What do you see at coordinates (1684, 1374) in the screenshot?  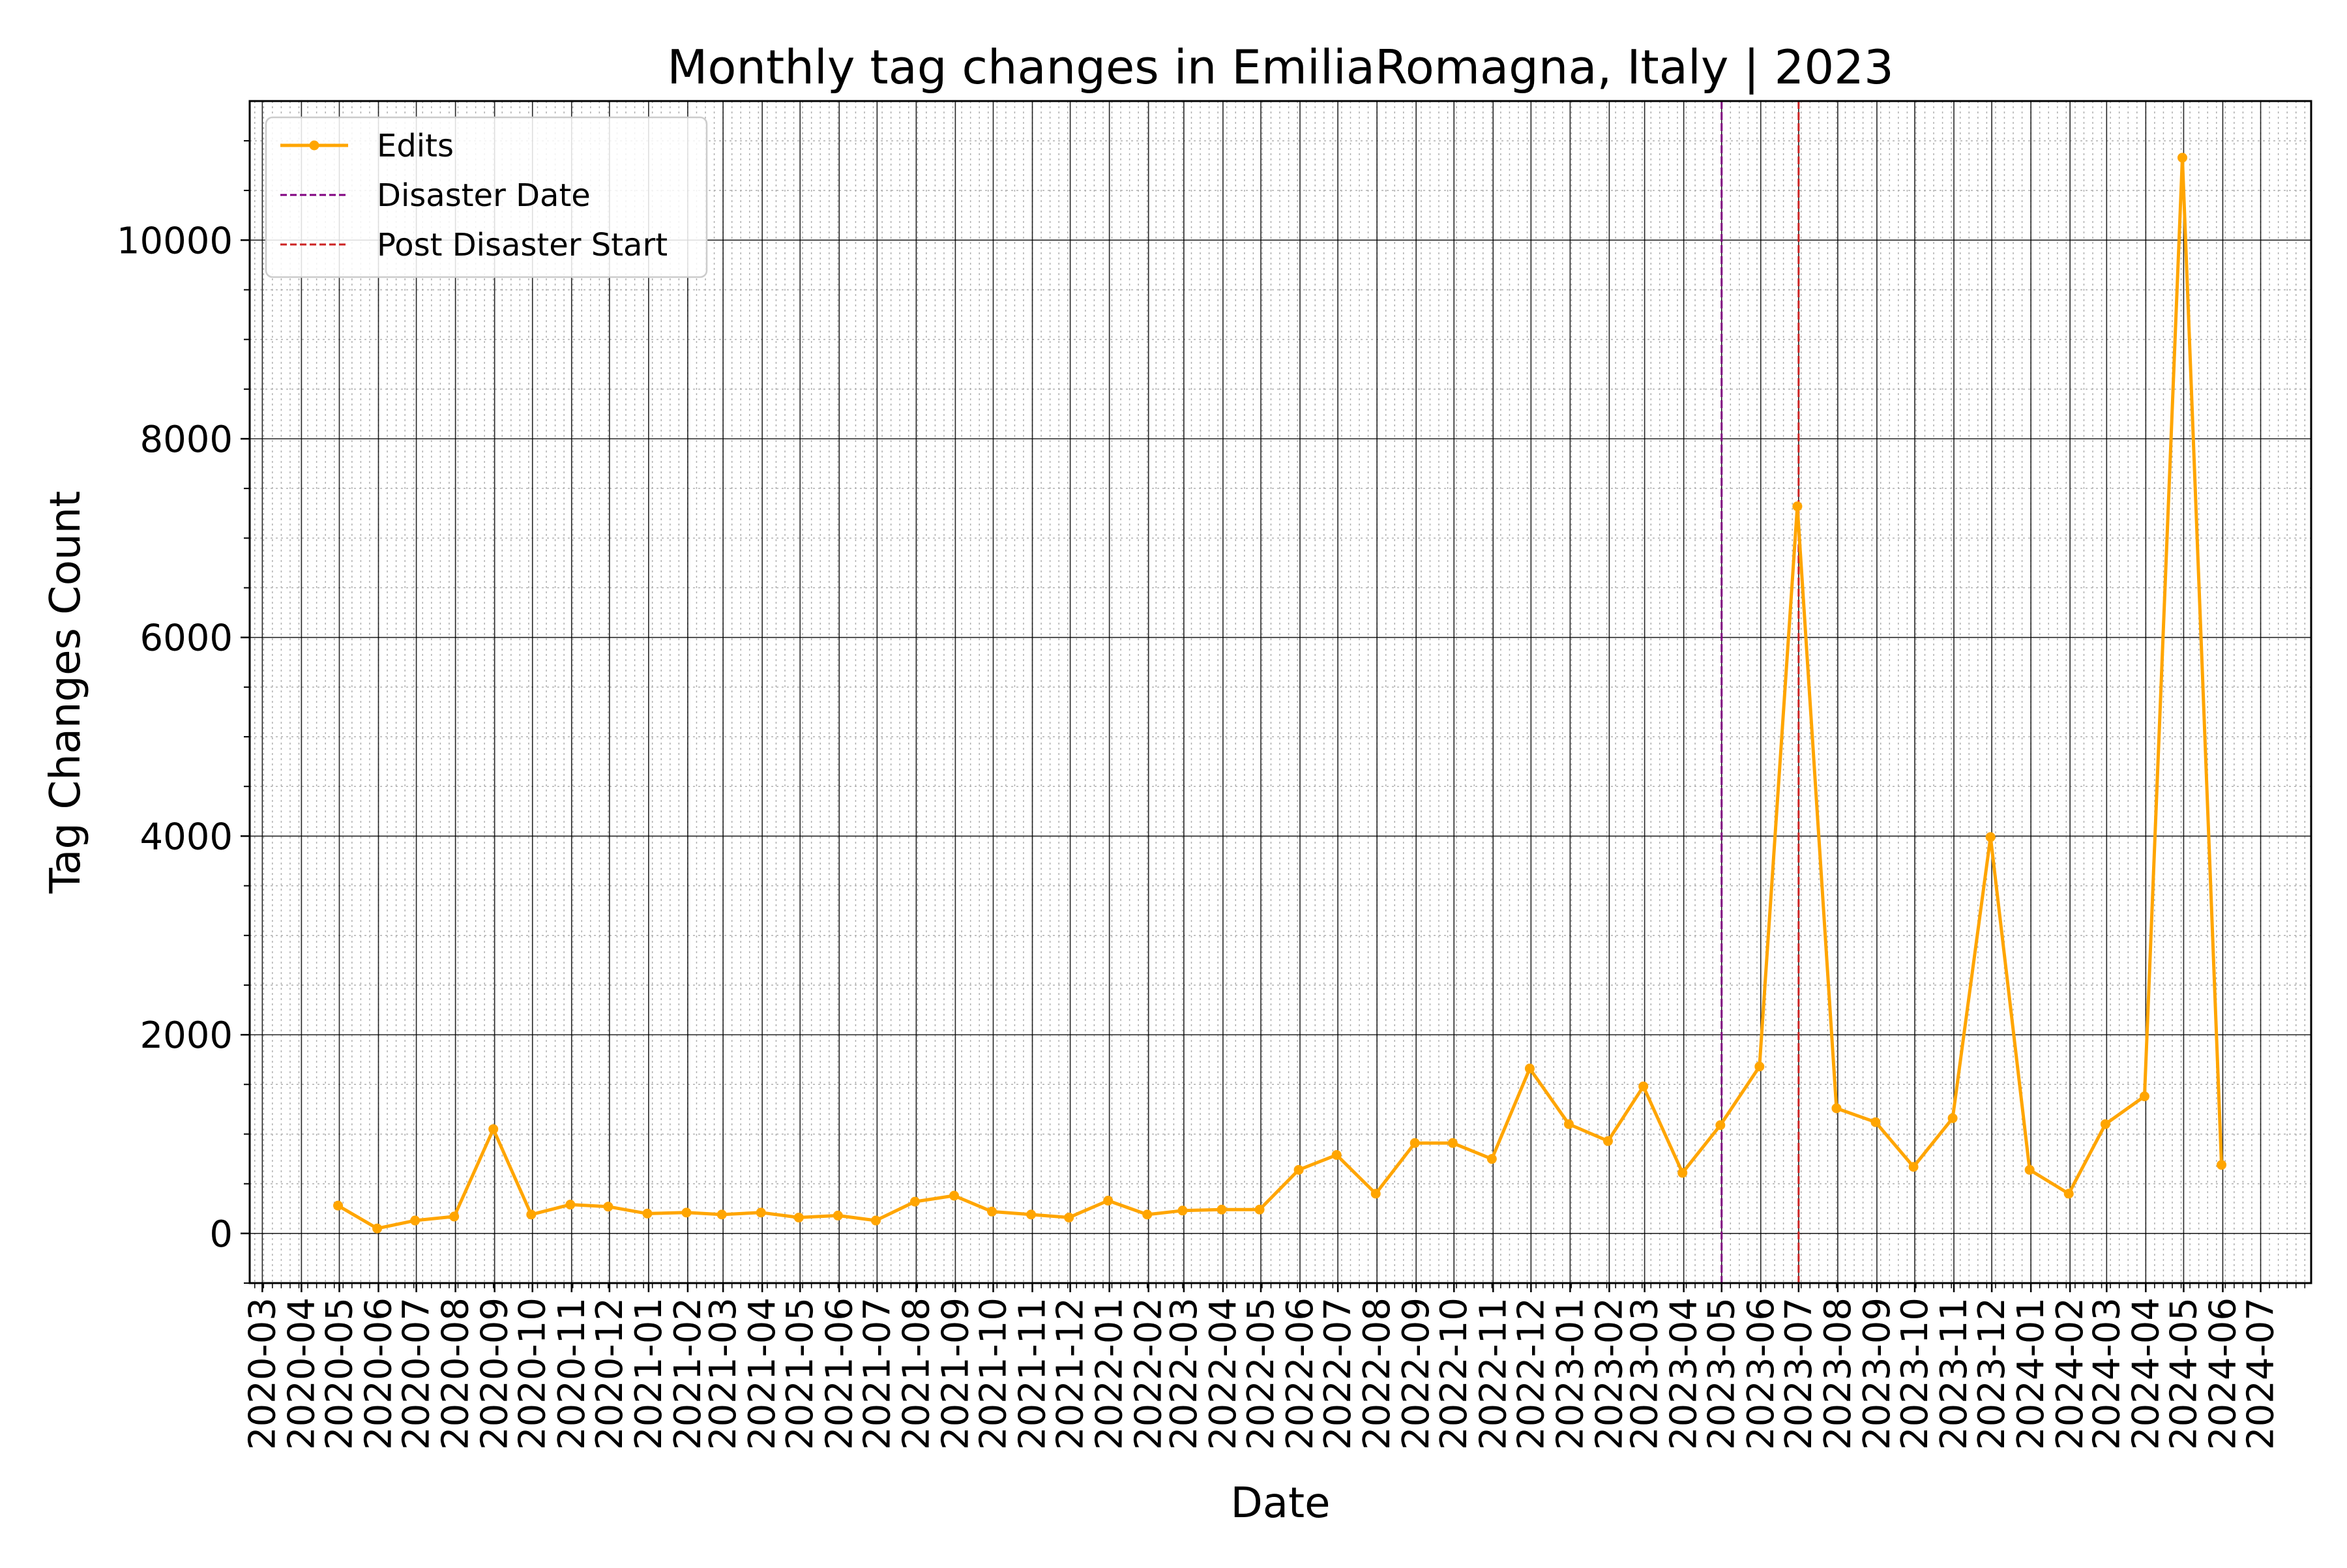 I see `x-tick-label: 2023-04` at bounding box center [1684, 1374].